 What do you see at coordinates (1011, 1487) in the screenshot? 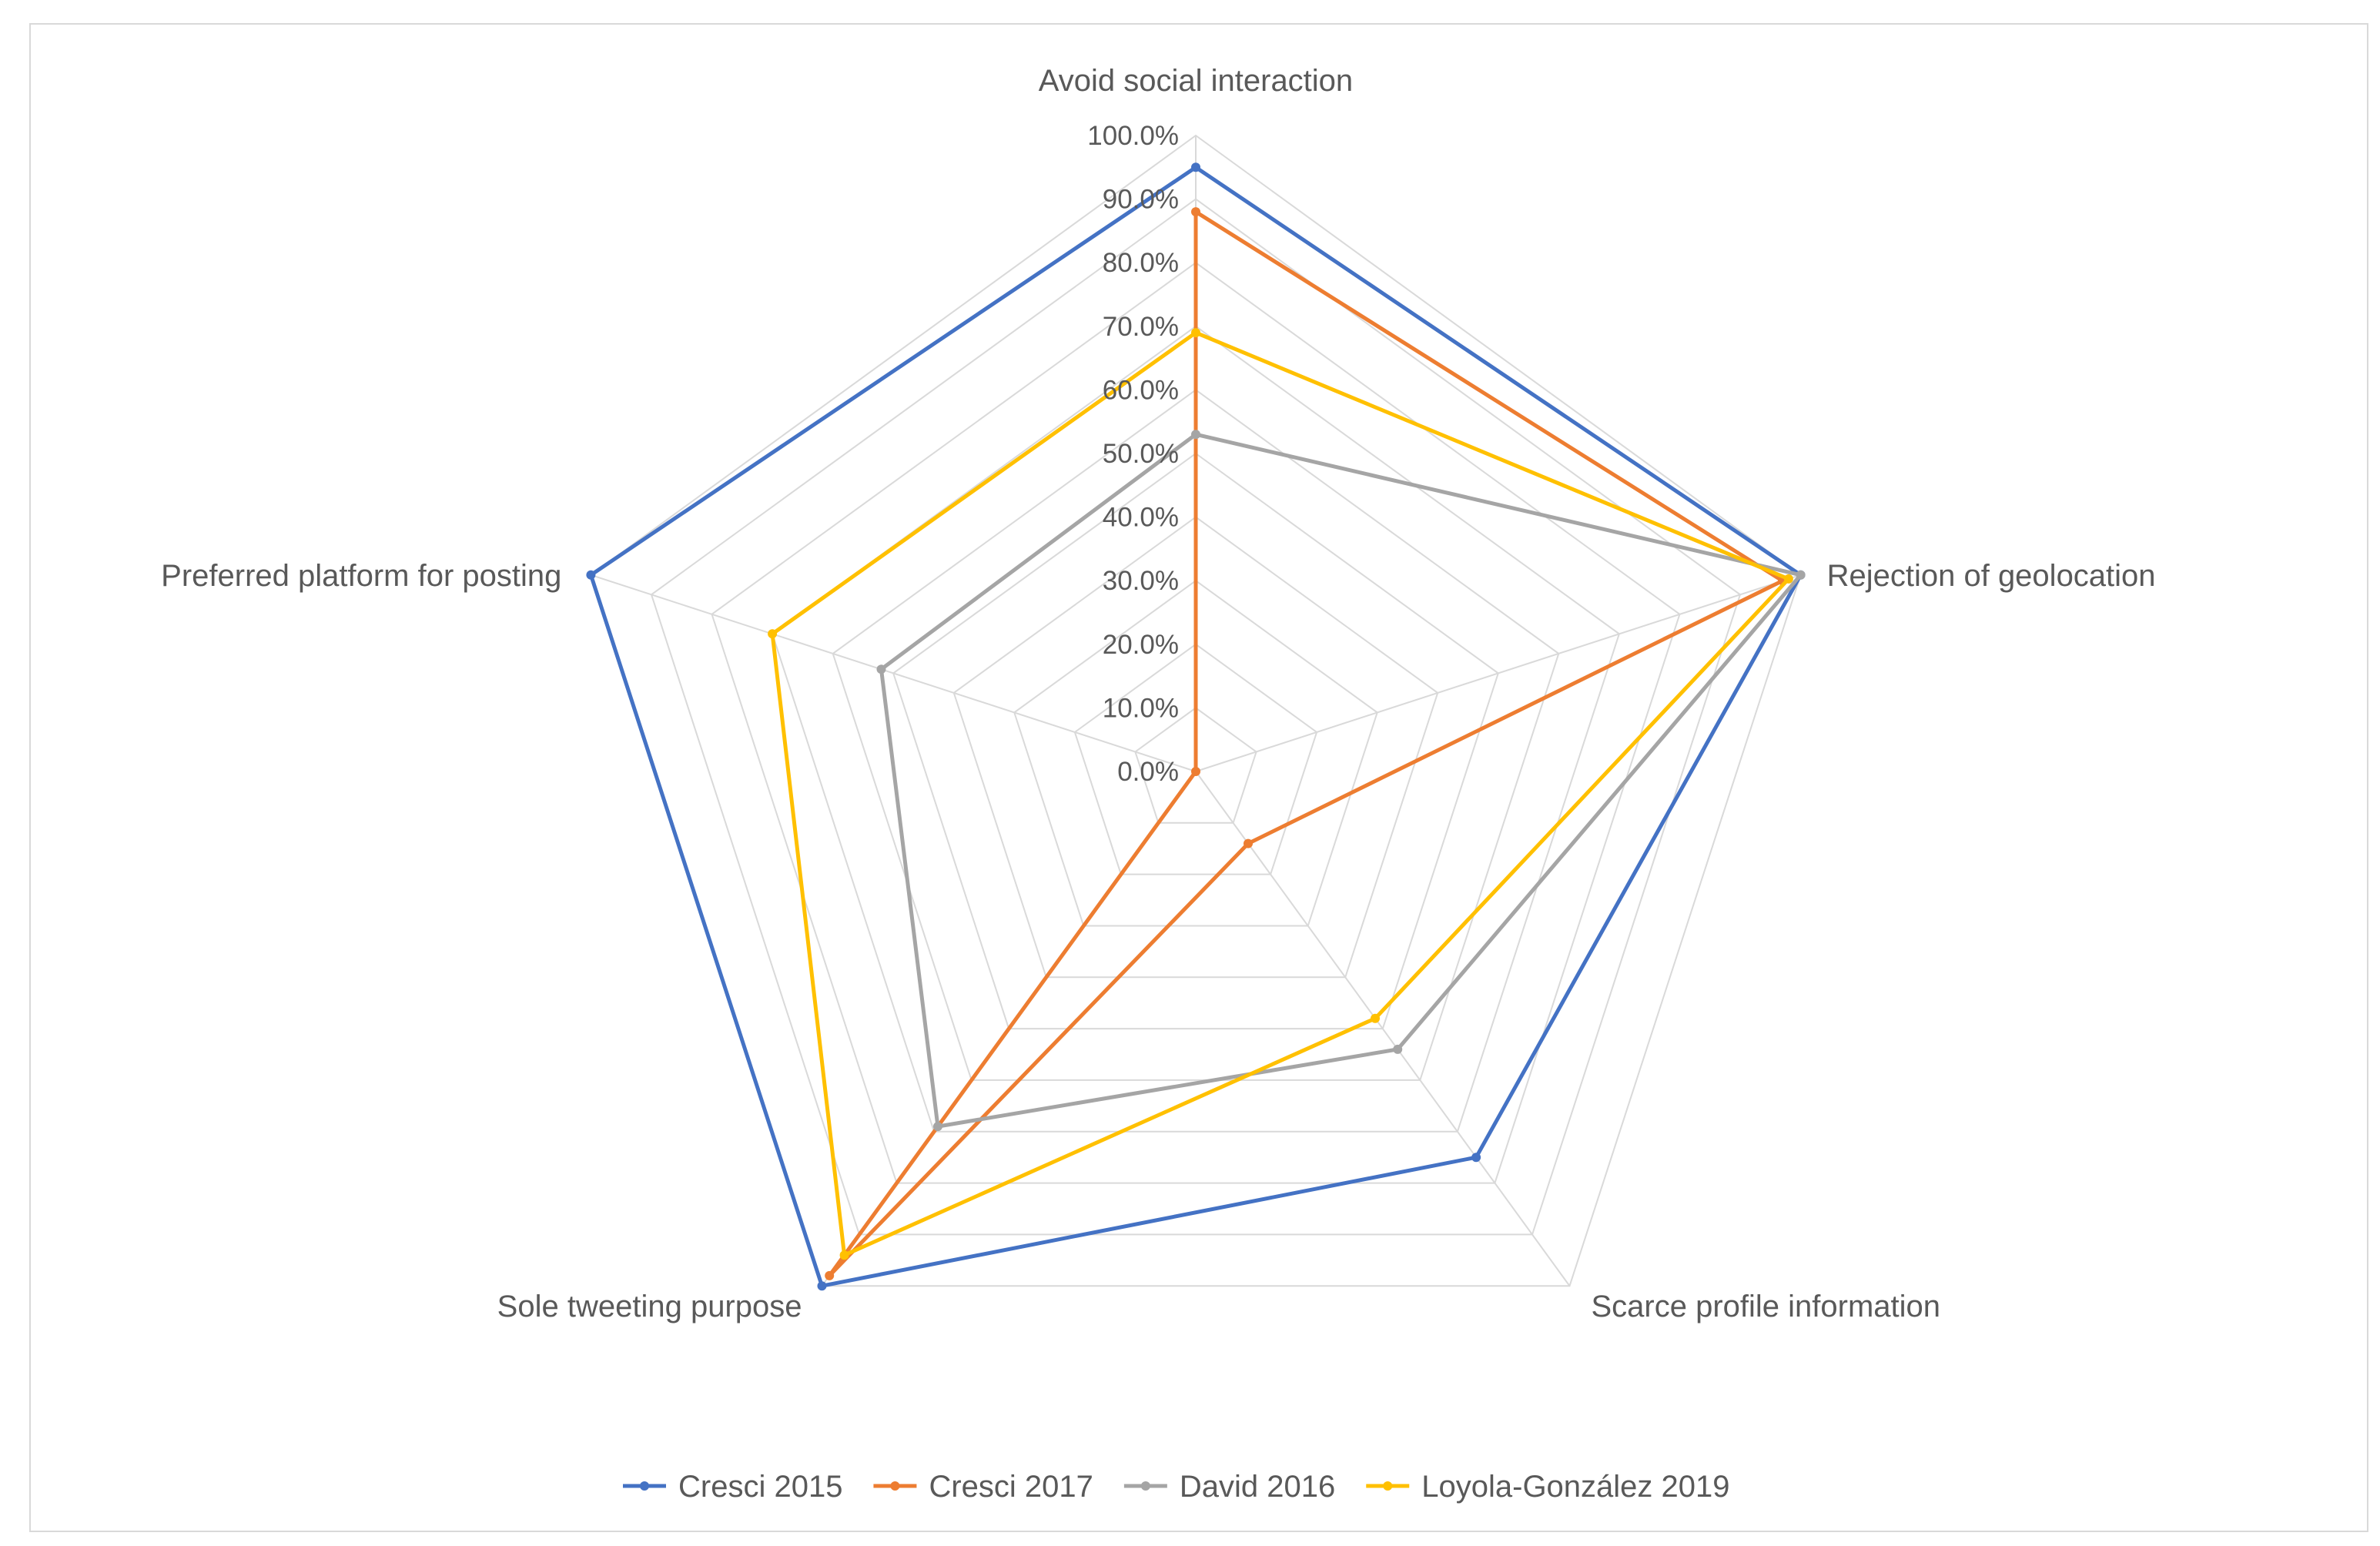
I see `legend-label: Cresci 2017` at bounding box center [1011, 1487].